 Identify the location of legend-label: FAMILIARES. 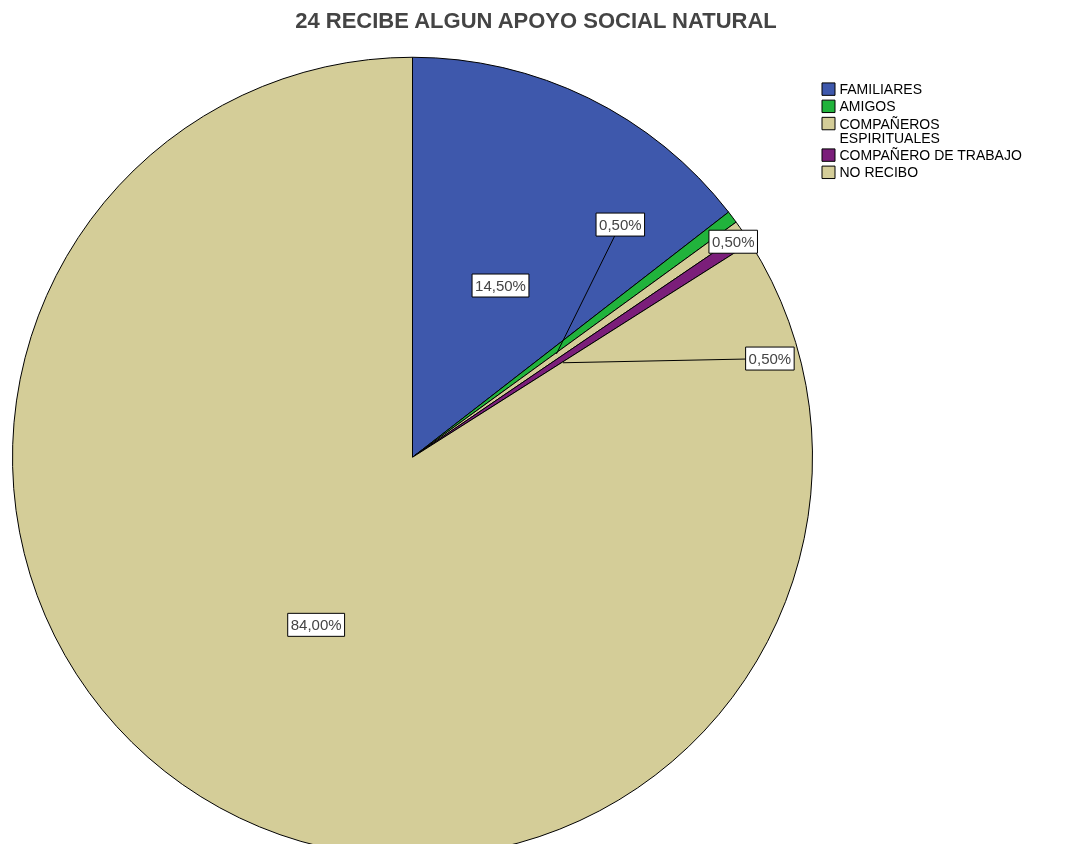
(880, 89).